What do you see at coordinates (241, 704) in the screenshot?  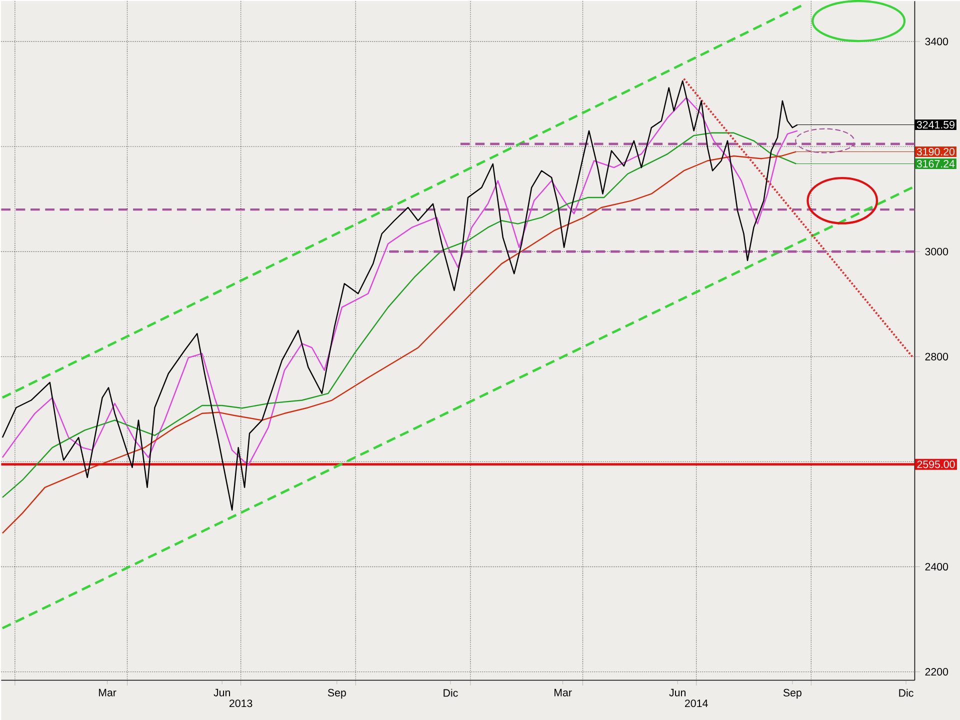 I see `x2-tick-label: 2013` at bounding box center [241, 704].